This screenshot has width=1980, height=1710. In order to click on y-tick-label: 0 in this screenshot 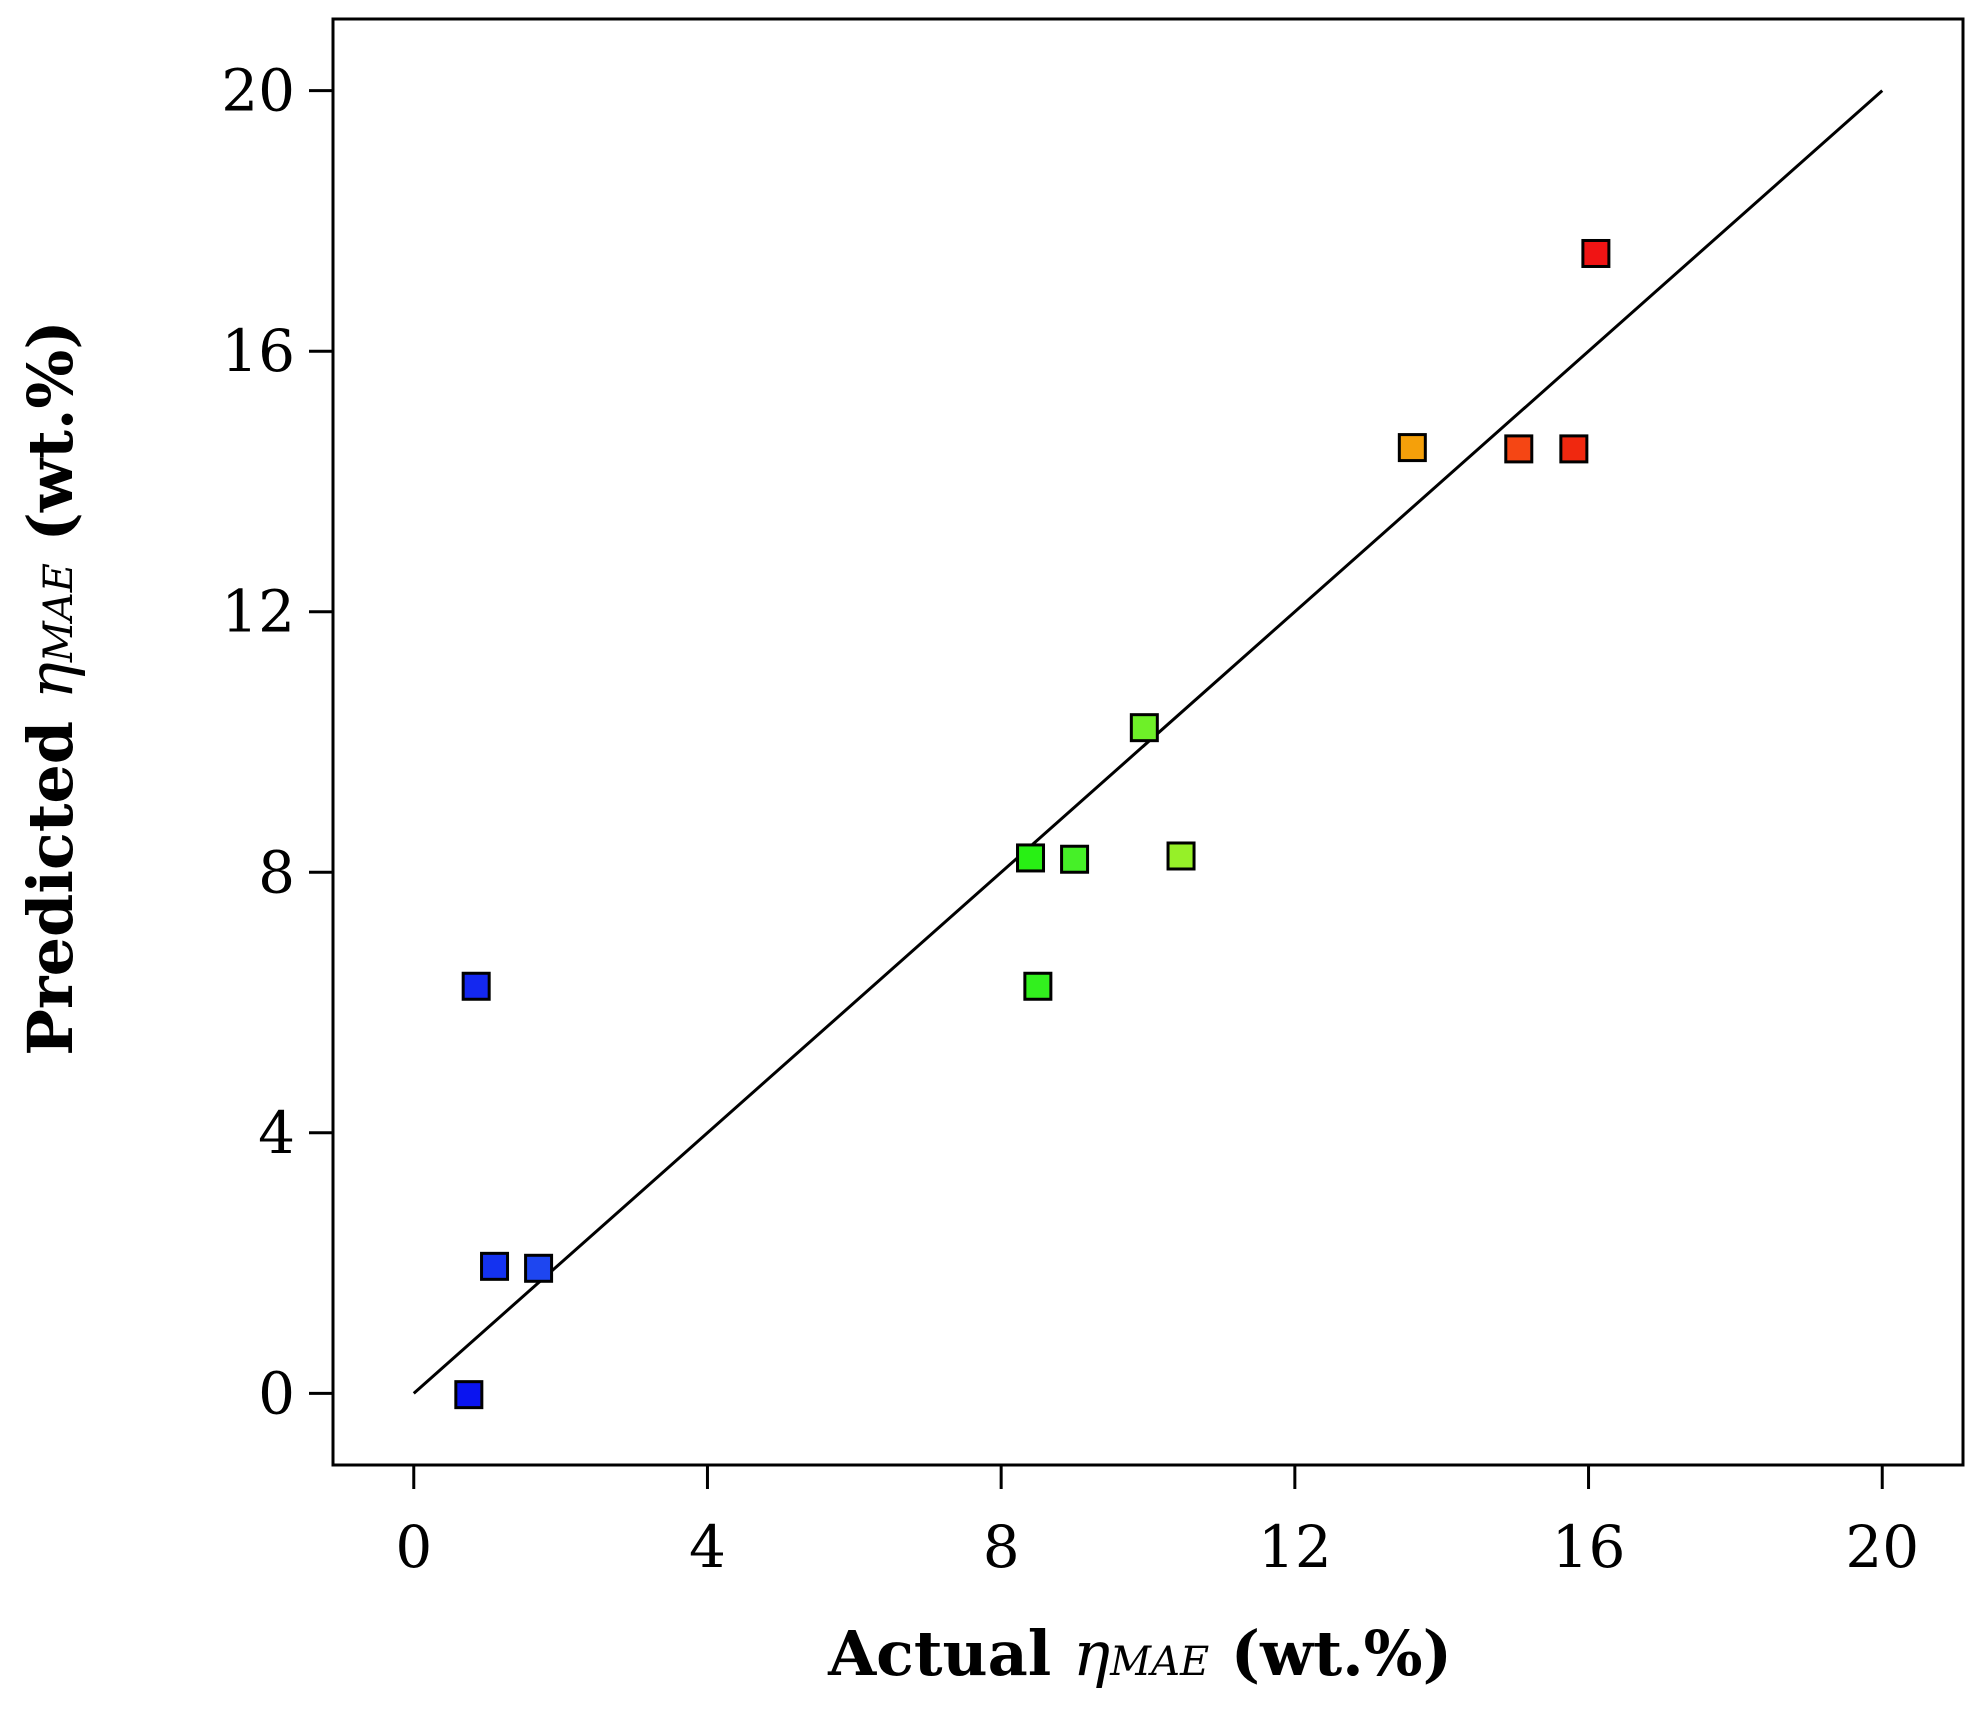, I will do `click(276, 1393)`.